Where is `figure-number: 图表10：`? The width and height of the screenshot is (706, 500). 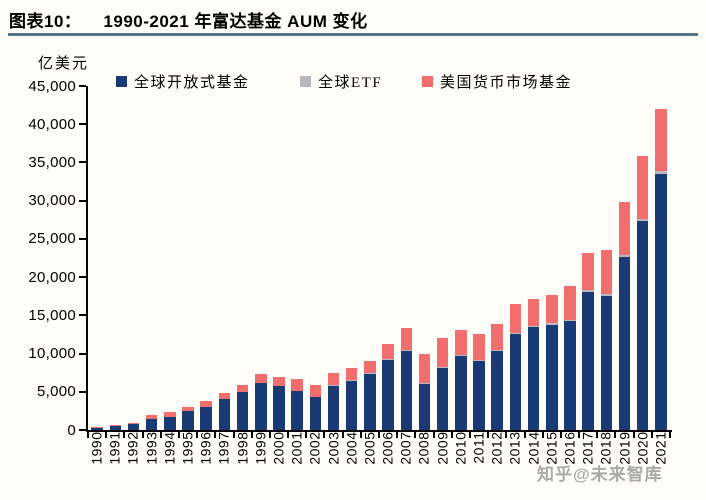 figure-number: 图表10： is located at coordinates (45, 21).